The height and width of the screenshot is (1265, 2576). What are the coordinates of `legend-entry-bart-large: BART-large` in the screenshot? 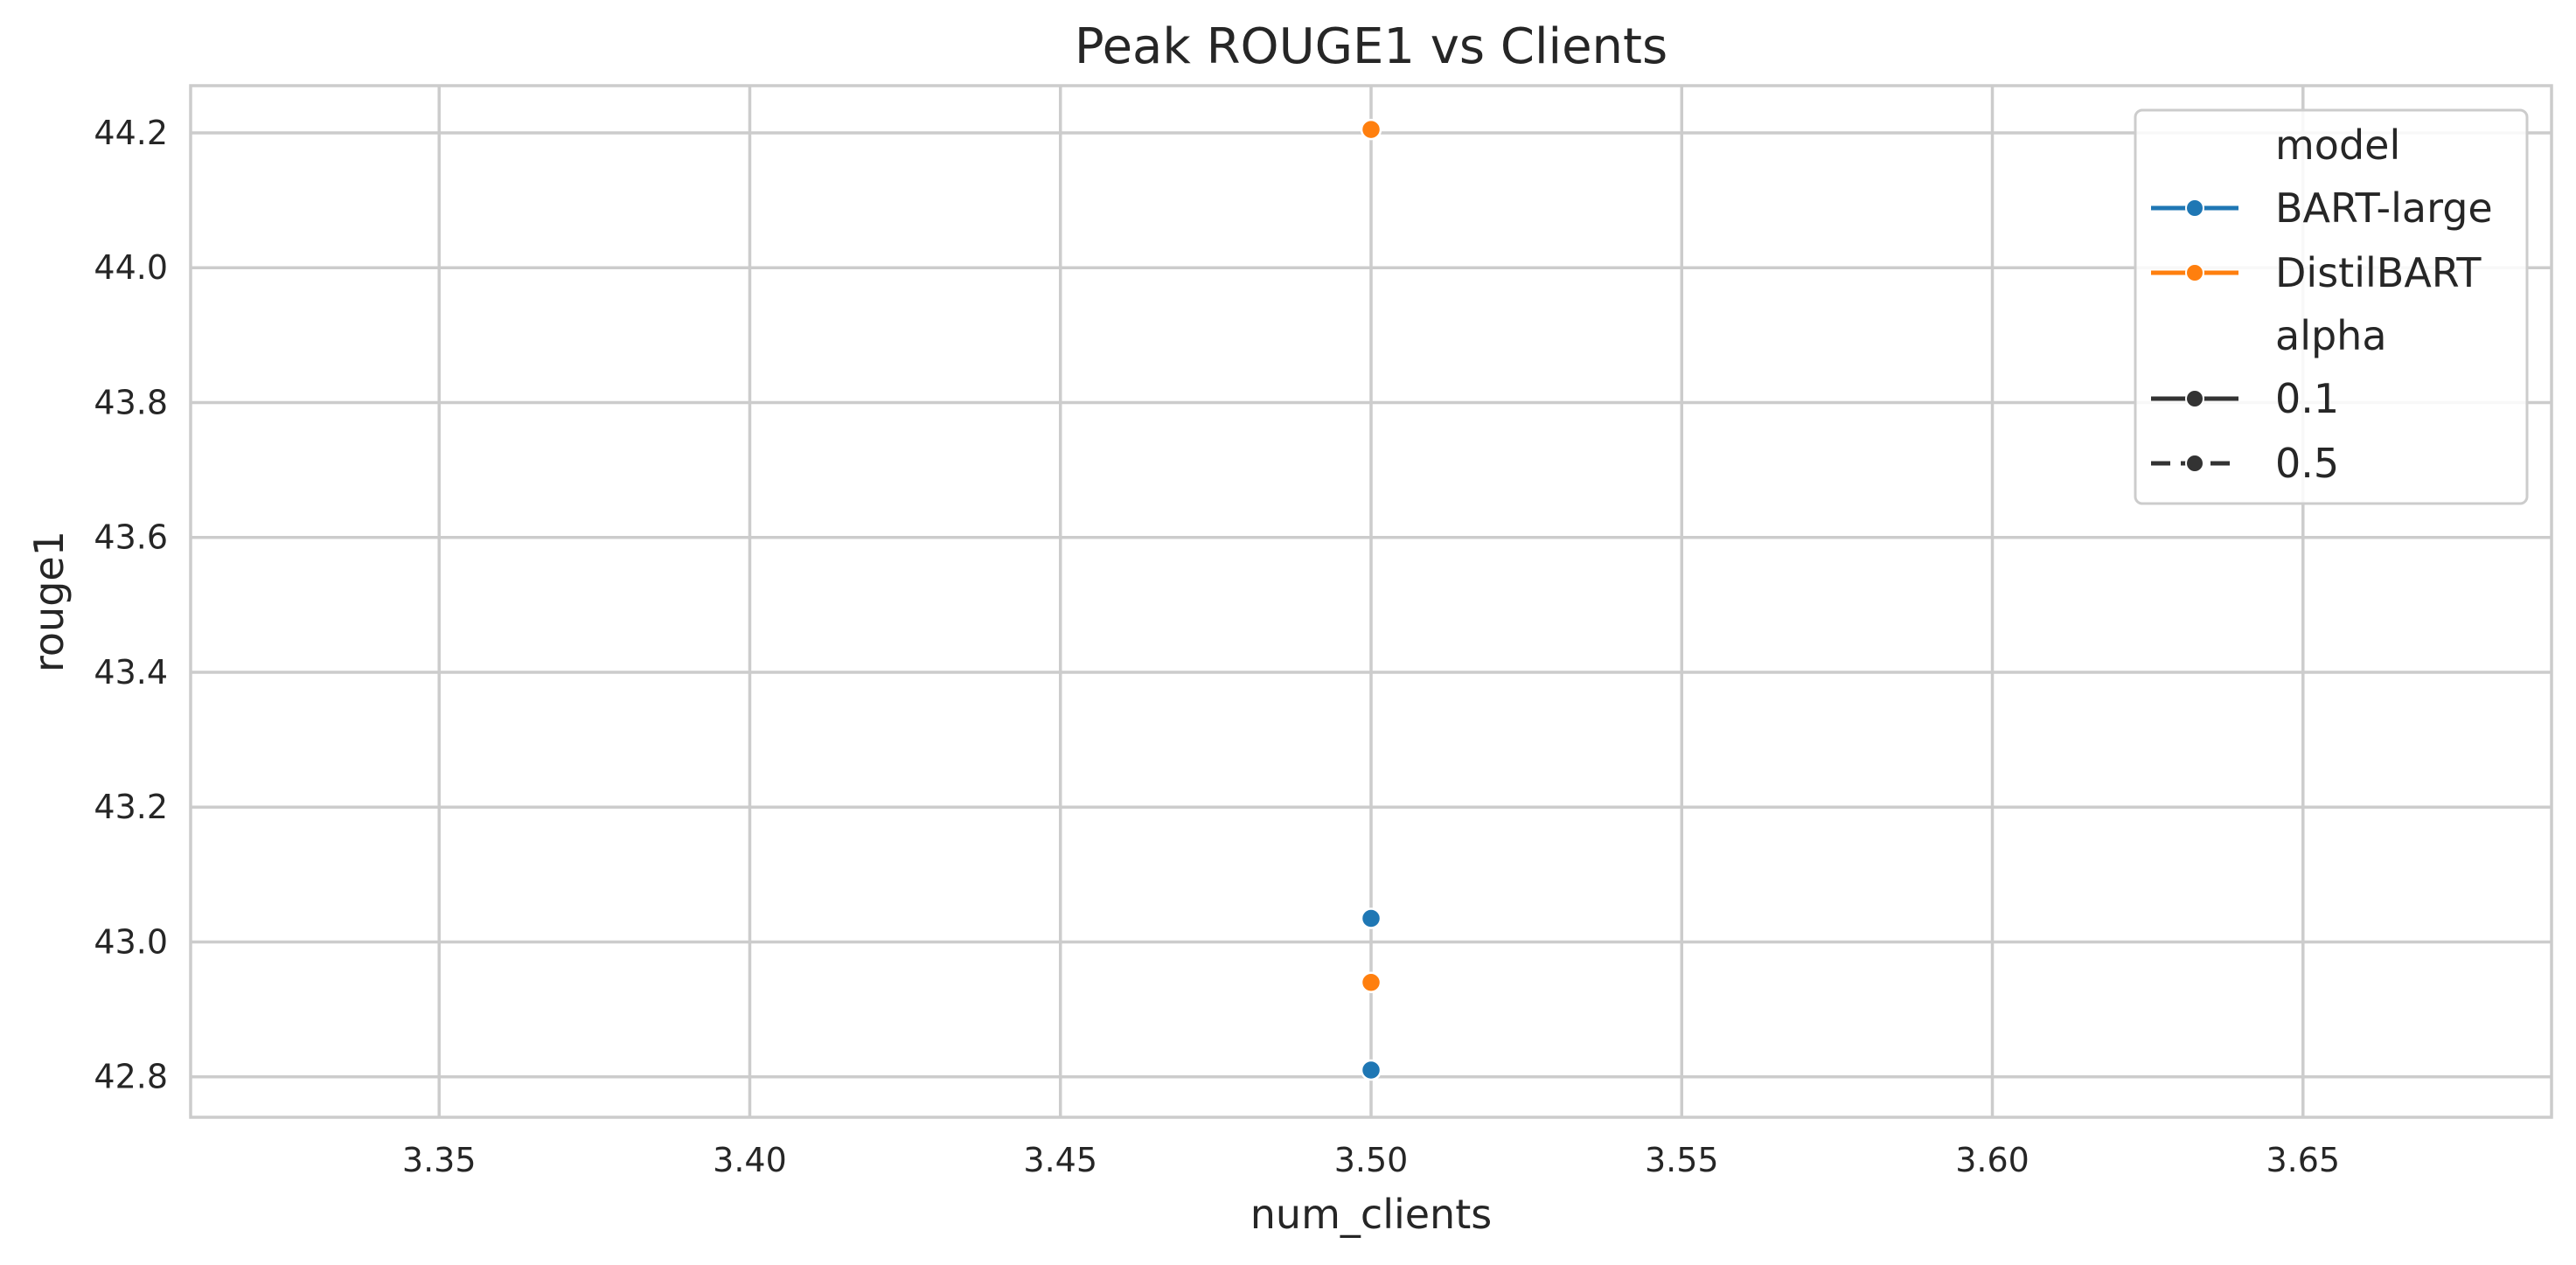 It's located at (2322, 208).